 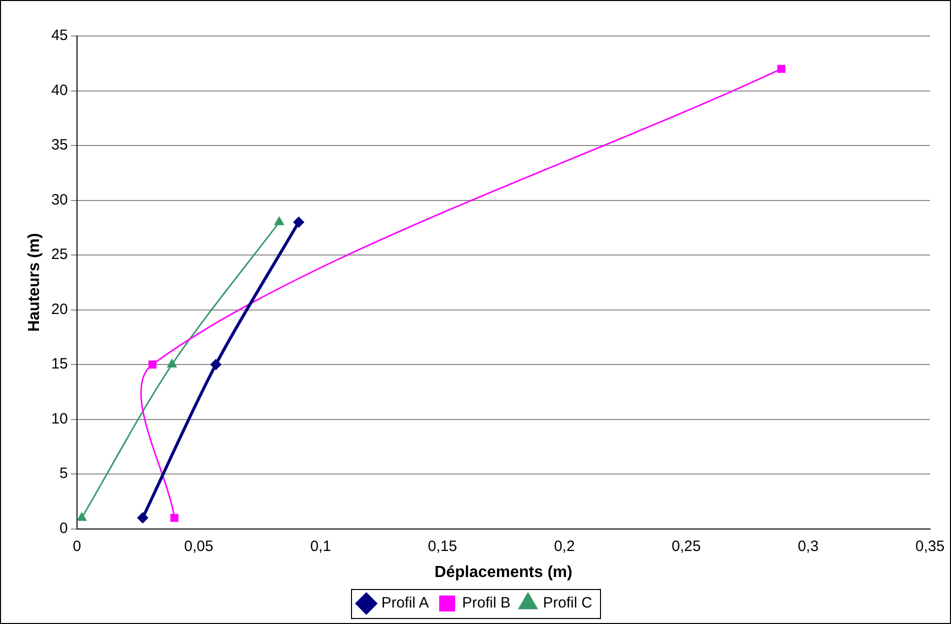 What do you see at coordinates (321, 546) in the screenshot?
I see `x-tick-label: 0,1` at bounding box center [321, 546].